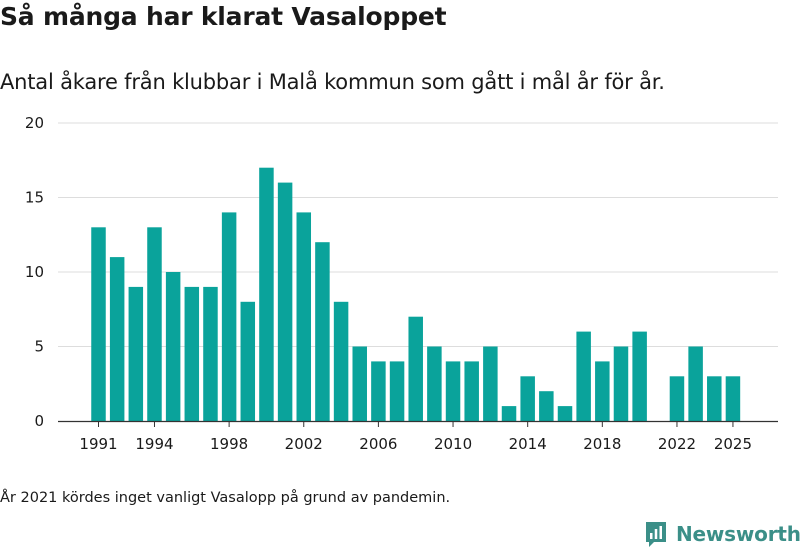 This screenshot has height=550, width=800. What do you see at coordinates (98, 444) in the screenshot?
I see `x-tick-label: 1991` at bounding box center [98, 444].